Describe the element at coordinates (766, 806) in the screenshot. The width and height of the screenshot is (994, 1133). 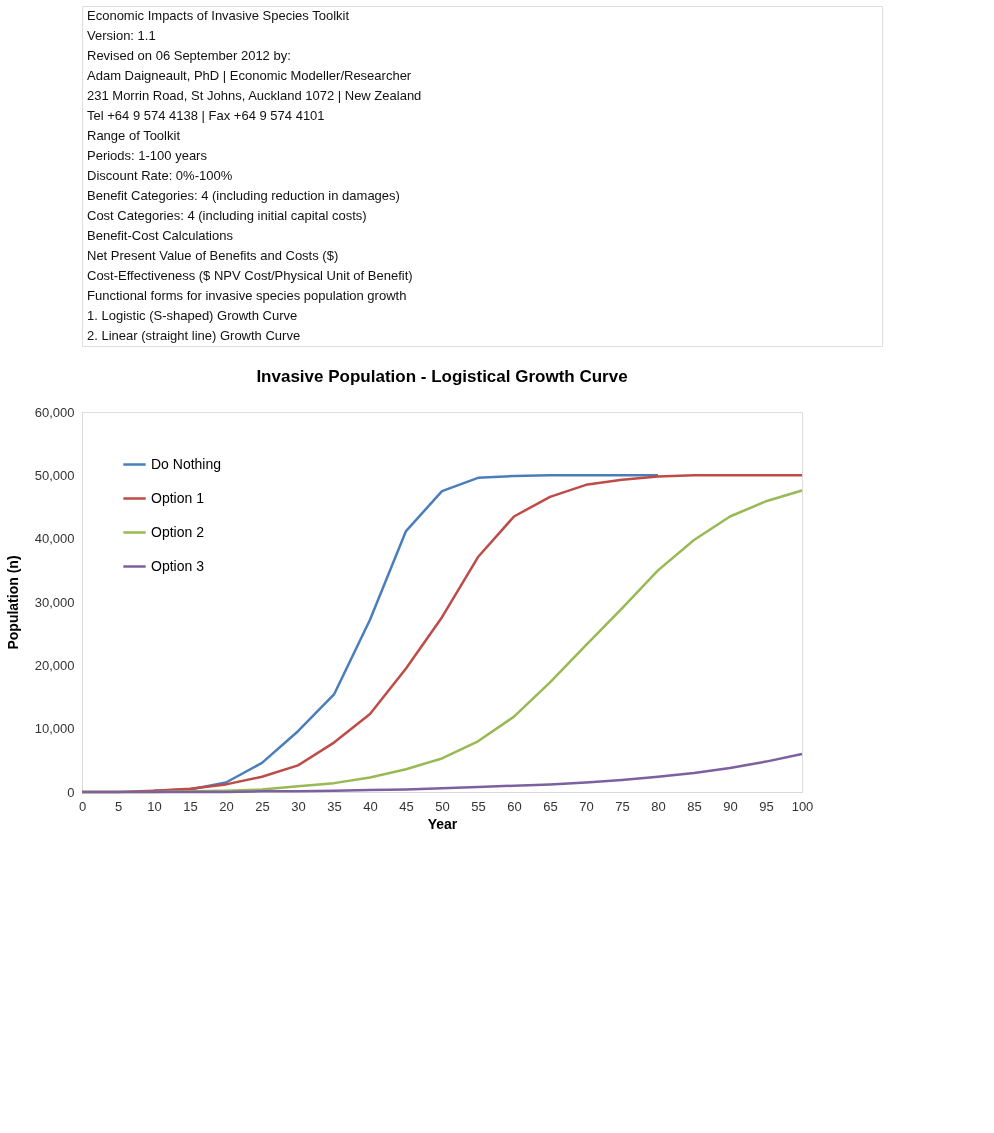
I see `x-tick-label: 95` at that location.